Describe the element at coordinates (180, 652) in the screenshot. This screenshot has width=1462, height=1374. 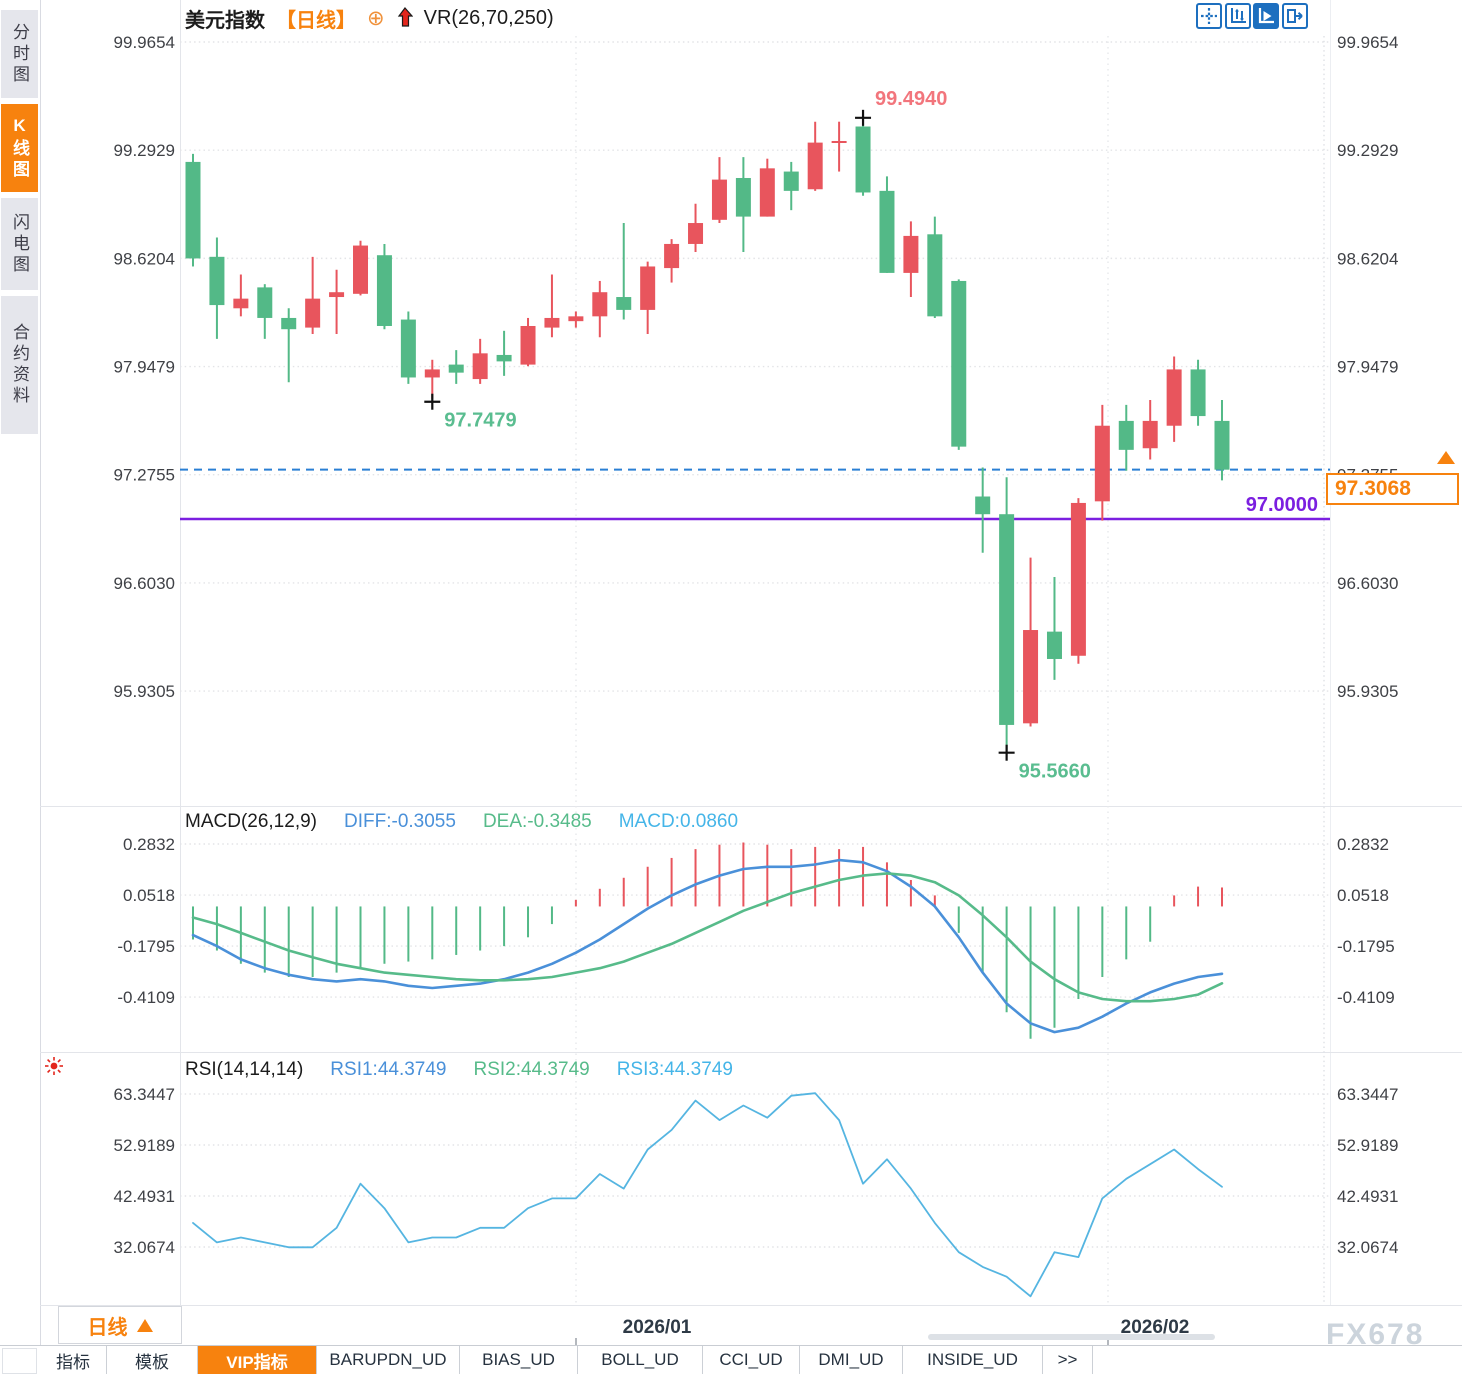
I see `plot-left-border` at that location.